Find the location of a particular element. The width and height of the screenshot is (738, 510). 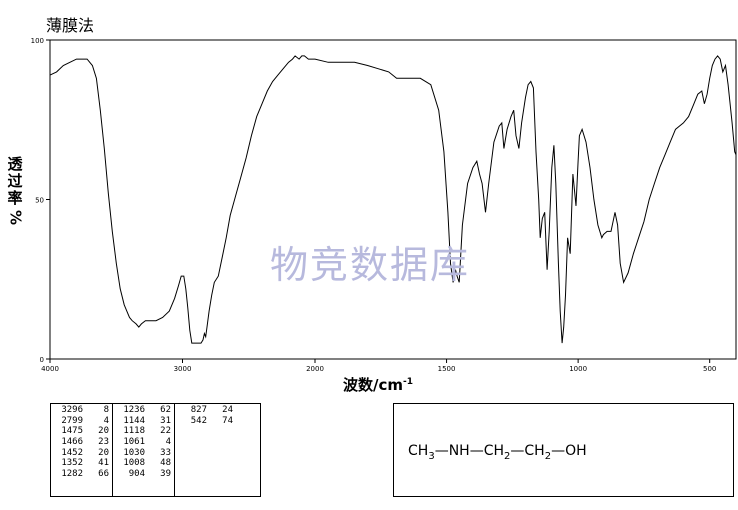

peak-transmittance: 41 is located at coordinates (103, 463).